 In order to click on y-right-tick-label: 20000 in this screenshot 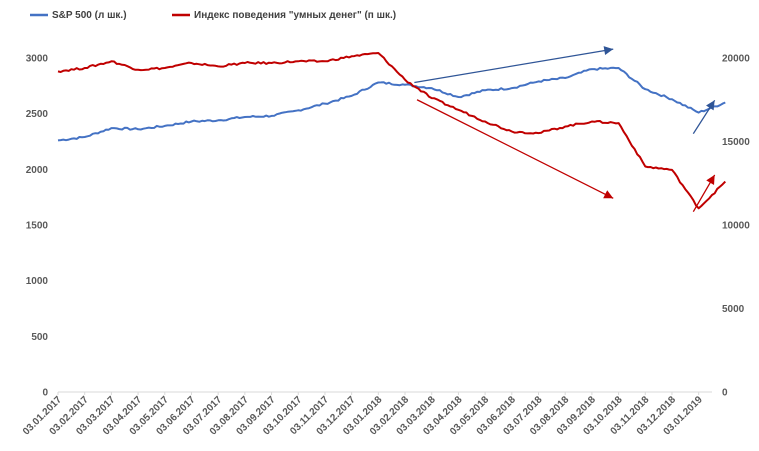, I will do `click(736, 59)`.